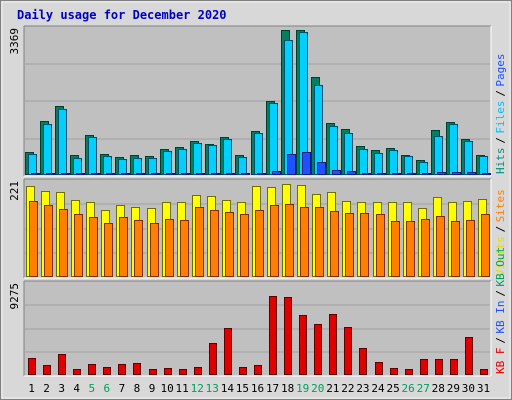  Describe the element at coordinates (272, 388) in the screenshot. I see `x-tick-label-day-17: 17` at that location.